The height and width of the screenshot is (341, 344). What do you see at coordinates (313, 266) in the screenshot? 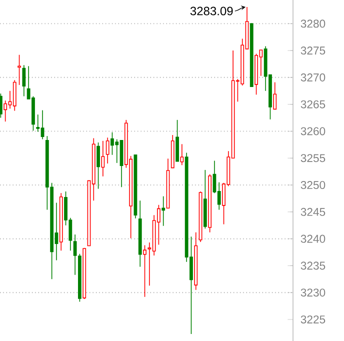
I see `y-tick-label: 3235` at bounding box center [313, 266].